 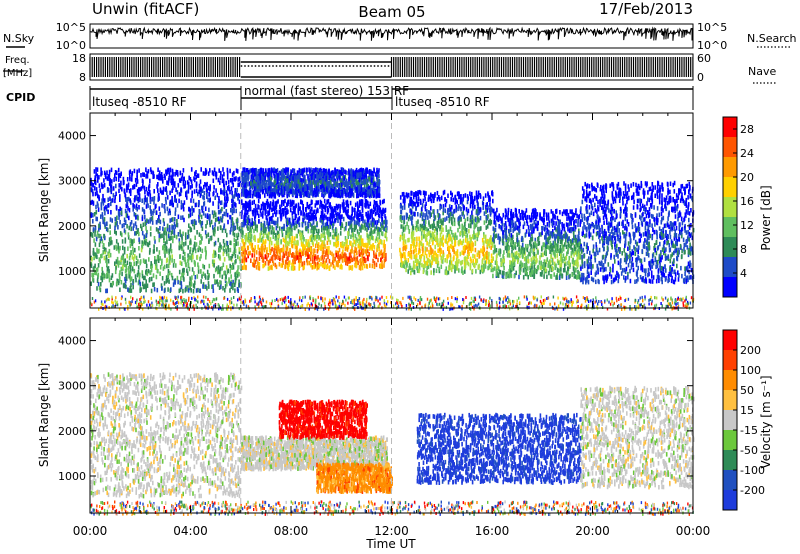 What do you see at coordinates (762, 71) in the screenshot?
I see `nave-label: Nave` at bounding box center [762, 71].